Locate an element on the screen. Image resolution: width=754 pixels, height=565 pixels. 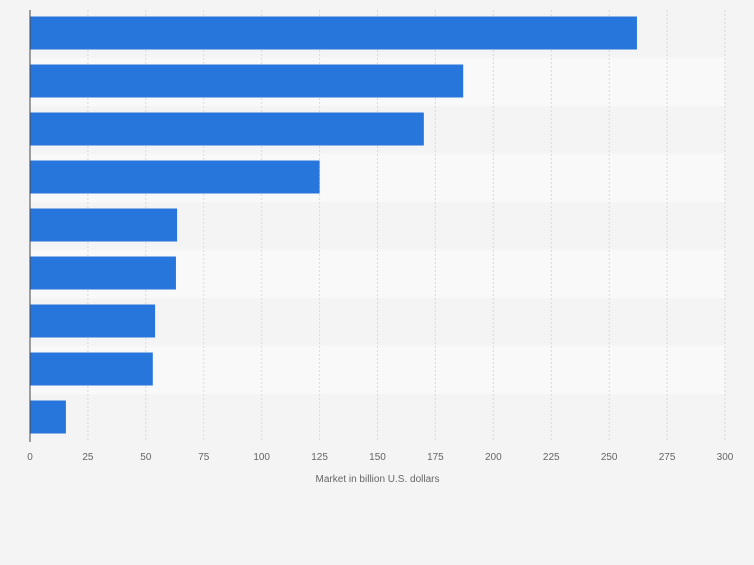
x-tick-labels: 0 25 50 75 100 125 150 175 200 225 250 275 300 is located at coordinates (380, 457).